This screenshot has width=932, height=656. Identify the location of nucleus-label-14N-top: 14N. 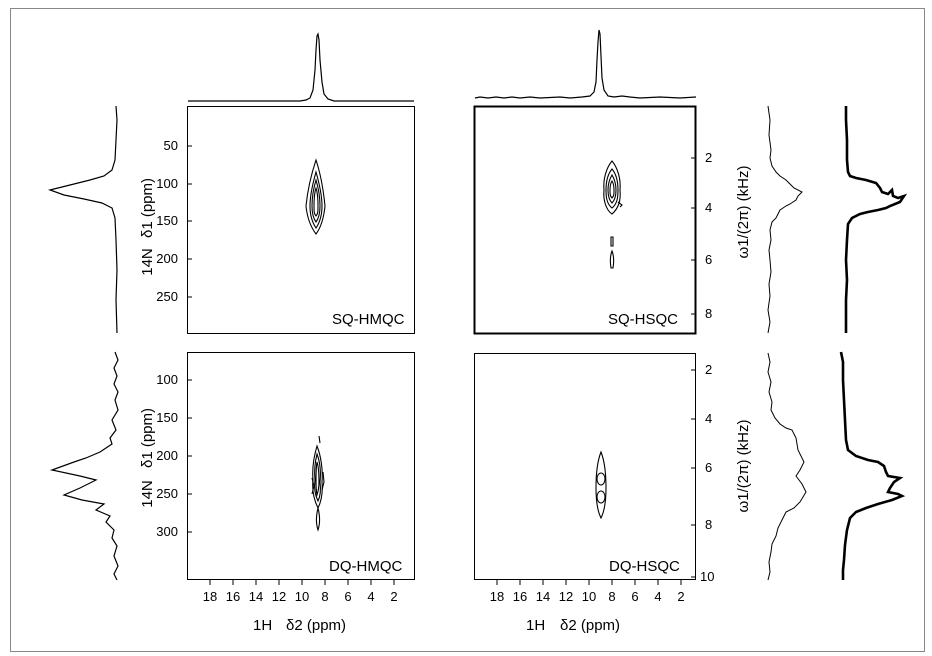
(147, 262).